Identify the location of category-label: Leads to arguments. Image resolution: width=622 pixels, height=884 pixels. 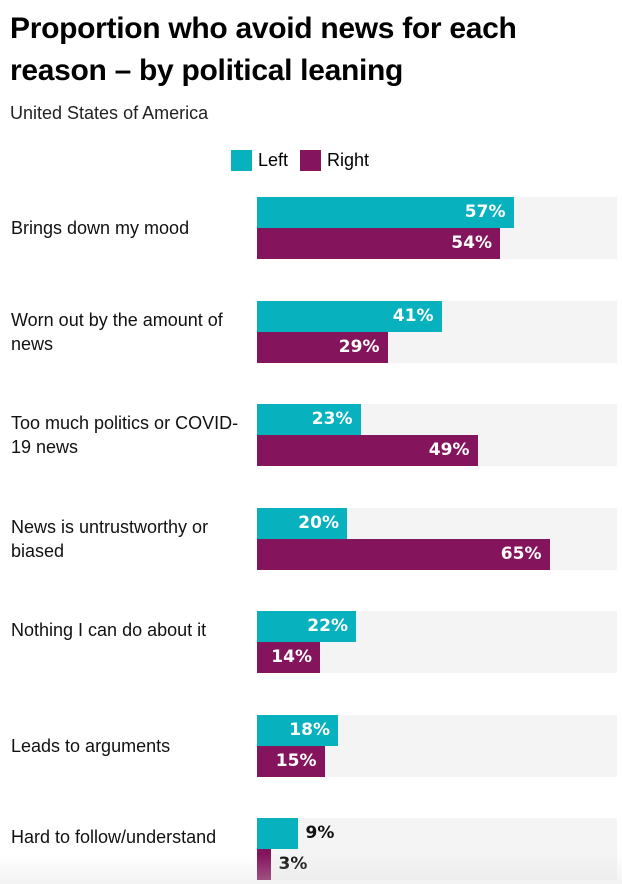
(91, 745).